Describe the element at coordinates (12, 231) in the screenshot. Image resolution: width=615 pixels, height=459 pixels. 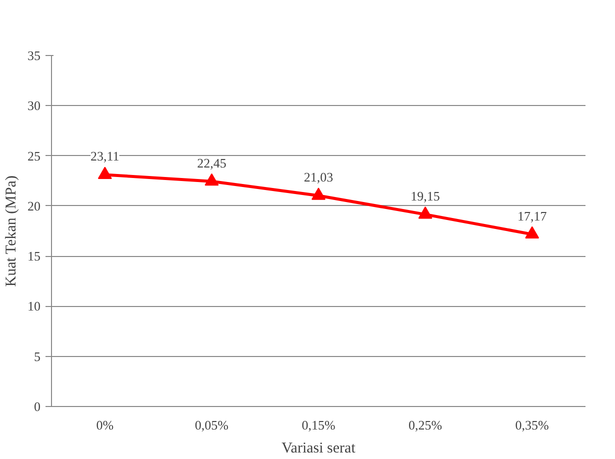
I see `y-axis-title: Kuat Tekan (MPa)` at that location.